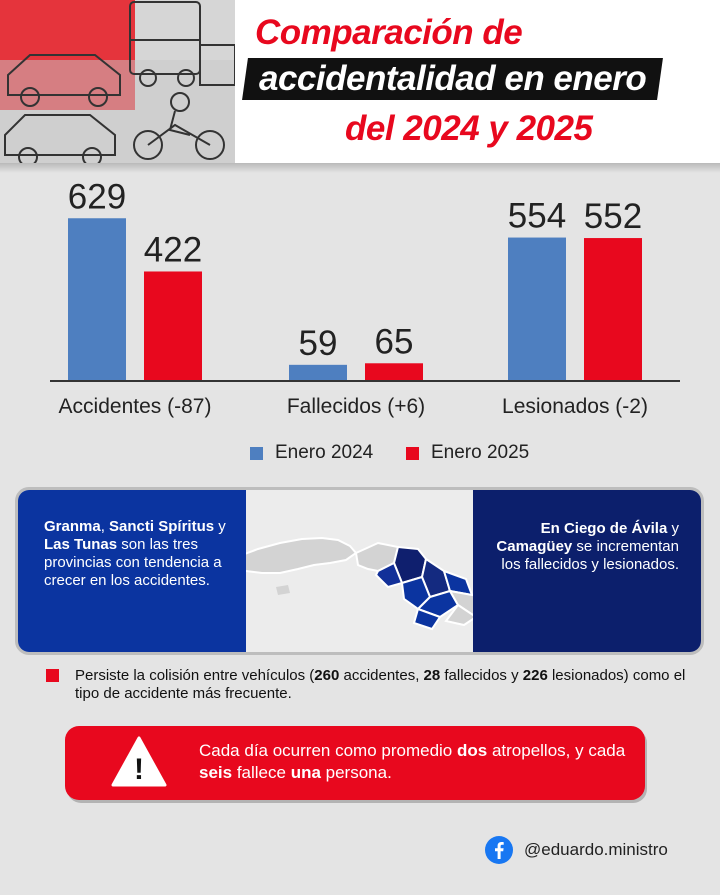 The height and width of the screenshot is (895, 720). I want to click on note-t3: fallecidos y, so click(481, 675).